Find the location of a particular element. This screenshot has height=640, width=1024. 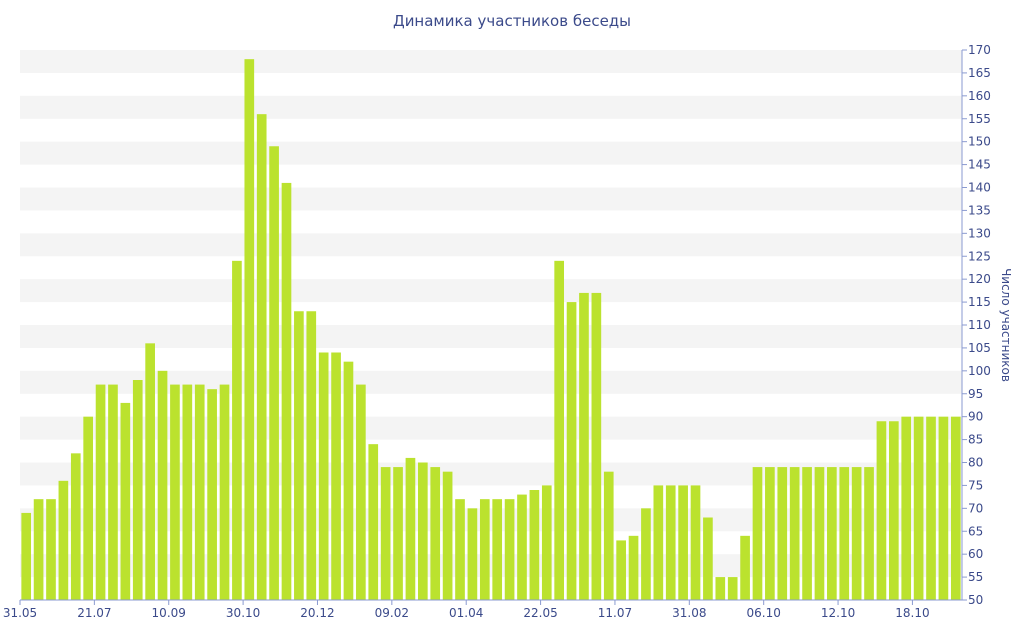

y-tick-label: 125 is located at coordinates (979, 256).